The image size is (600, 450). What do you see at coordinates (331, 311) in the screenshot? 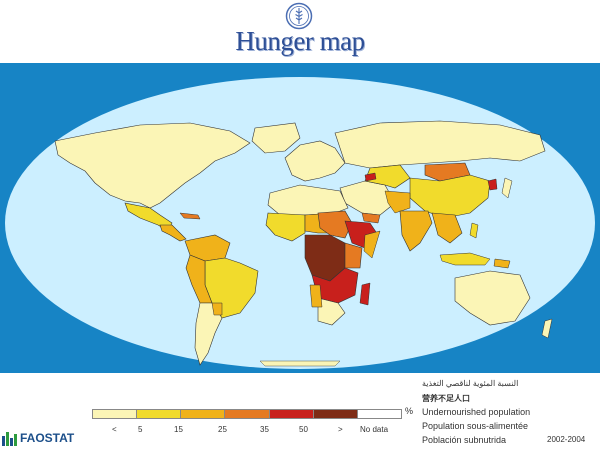
I see `region-south-africa` at bounding box center [331, 311].